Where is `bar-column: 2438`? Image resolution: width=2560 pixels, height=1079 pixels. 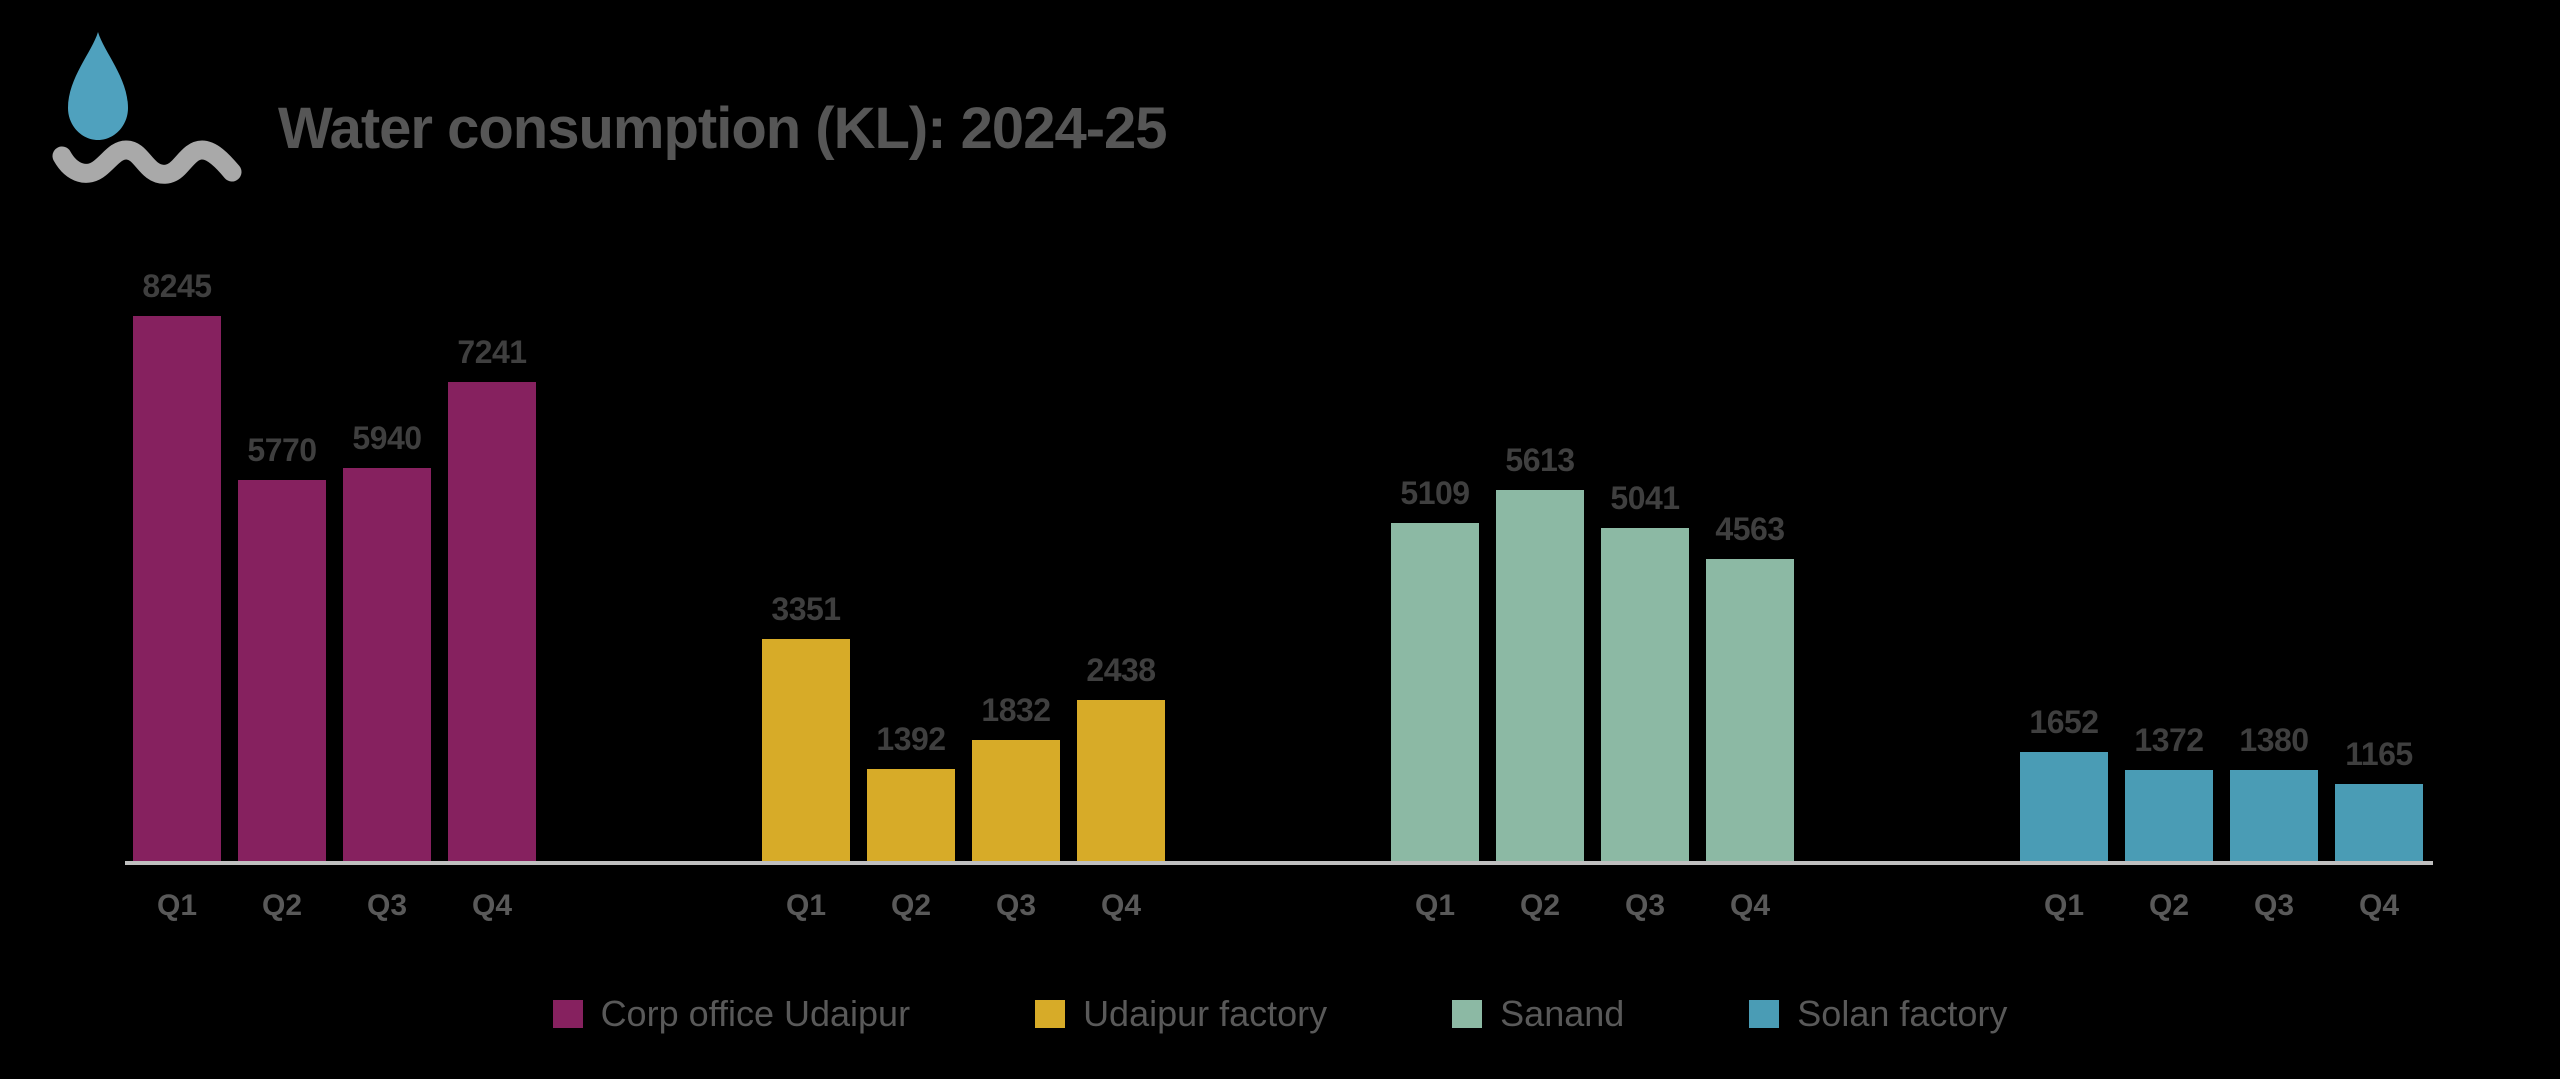
bar-column: 2438 is located at coordinates (1121, 757).